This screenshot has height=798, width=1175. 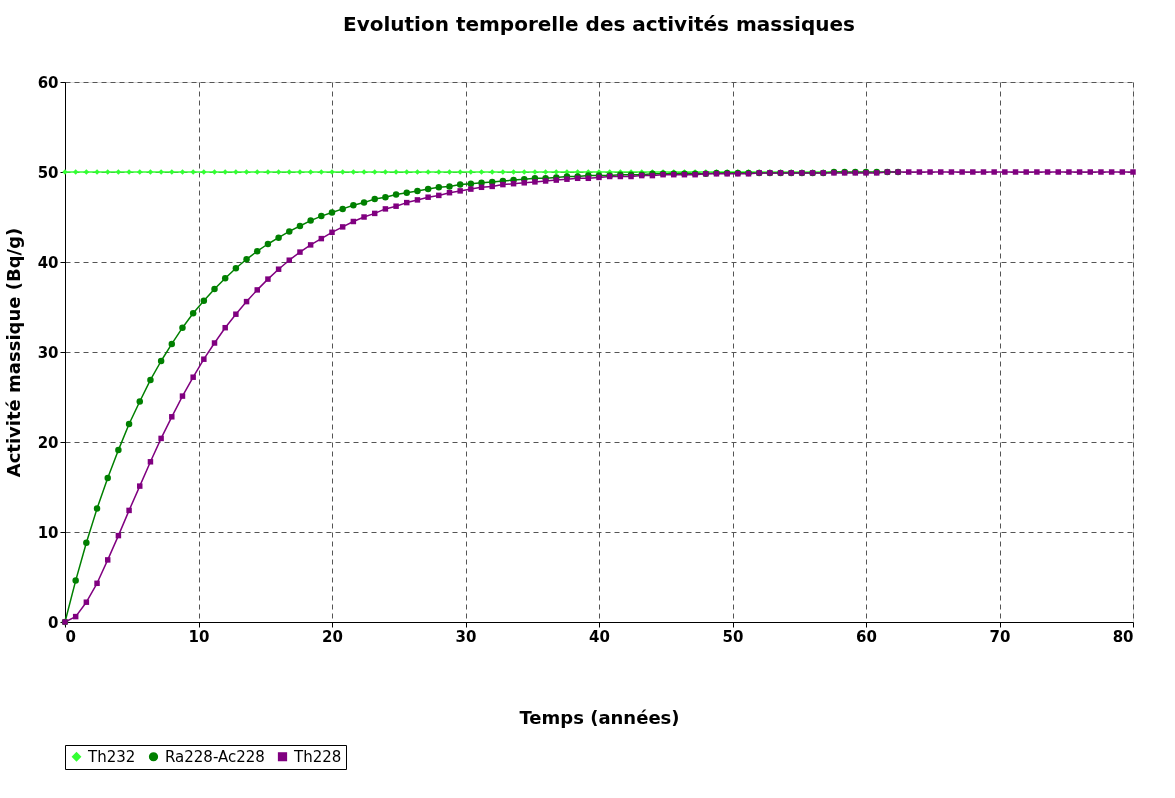 What do you see at coordinates (733, 636) in the screenshot?
I see `x-tick-label: 50` at bounding box center [733, 636].